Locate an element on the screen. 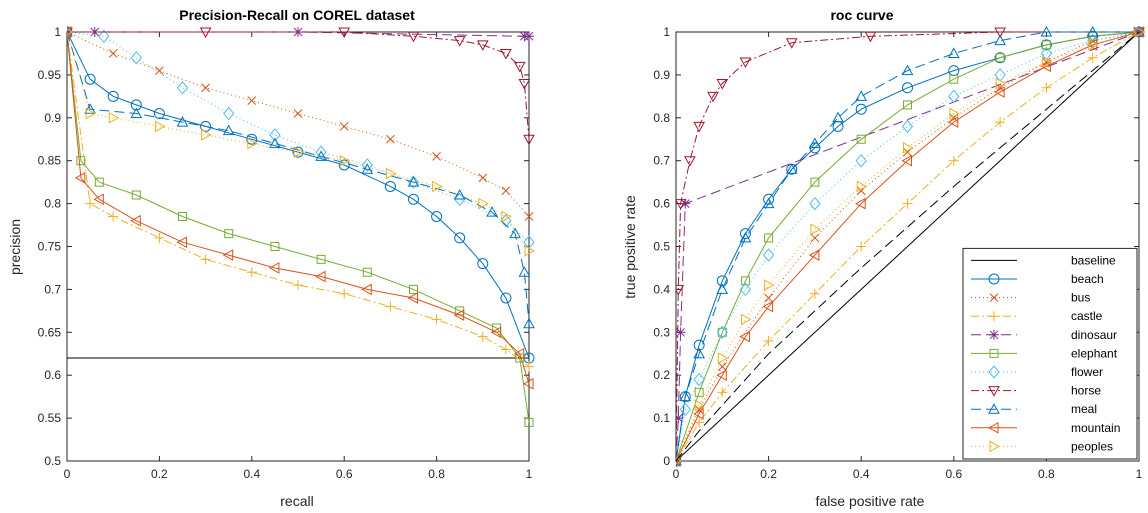 This screenshot has height=513, width=1148. y-tick-label: 0.55 is located at coordinates (50, 418).